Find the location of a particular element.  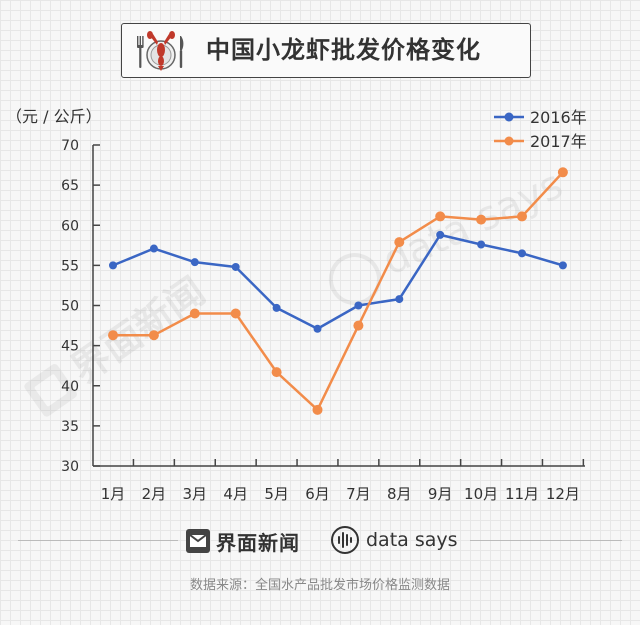

x-tick-label: 2月 is located at coordinates (154, 494).